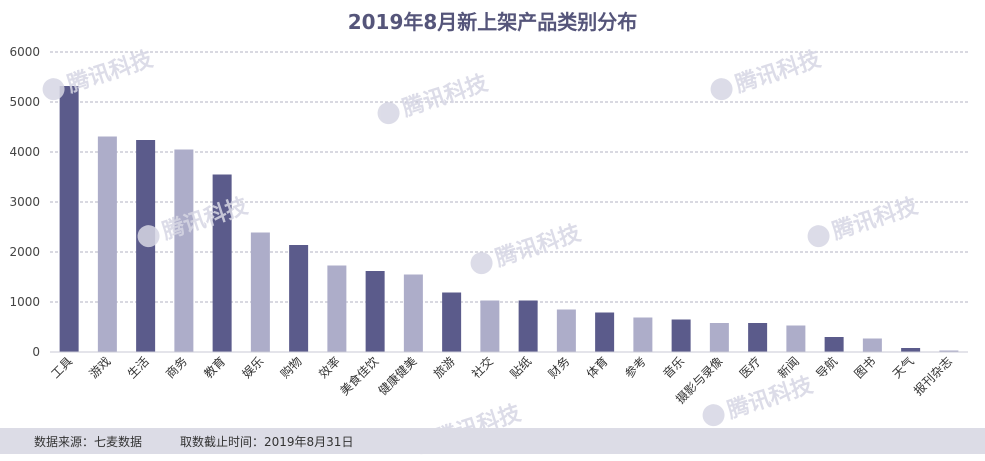 This screenshot has height=461, width=985. Describe the element at coordinates (444, 367) in the screenshot. I see `x-tick-label: 旅游` at that location.